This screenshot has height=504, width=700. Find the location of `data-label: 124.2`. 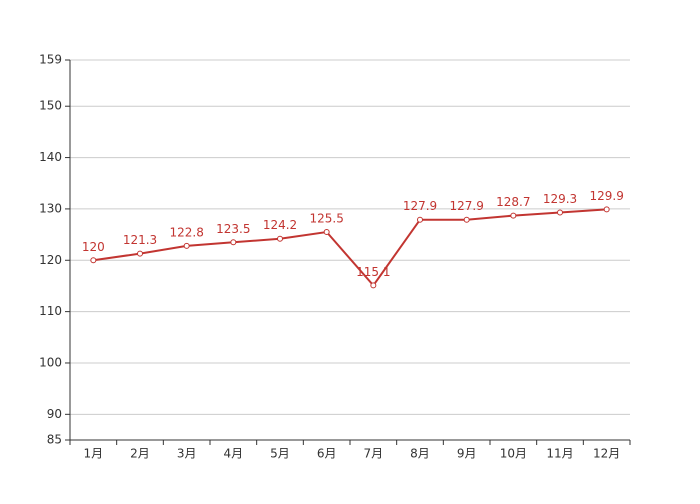

data-label: 124.2 is located at coordinates (280, 225).